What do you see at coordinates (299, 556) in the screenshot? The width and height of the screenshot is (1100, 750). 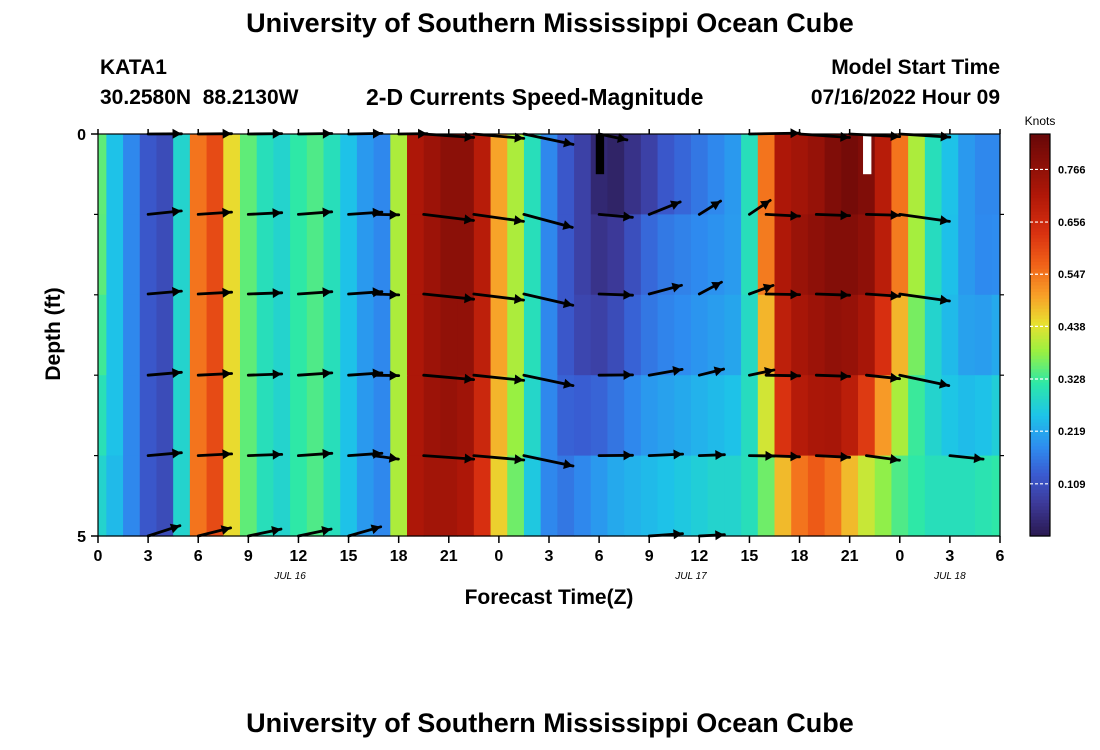 I see `x-tick-label: 12` at bounding box center [299, 556].